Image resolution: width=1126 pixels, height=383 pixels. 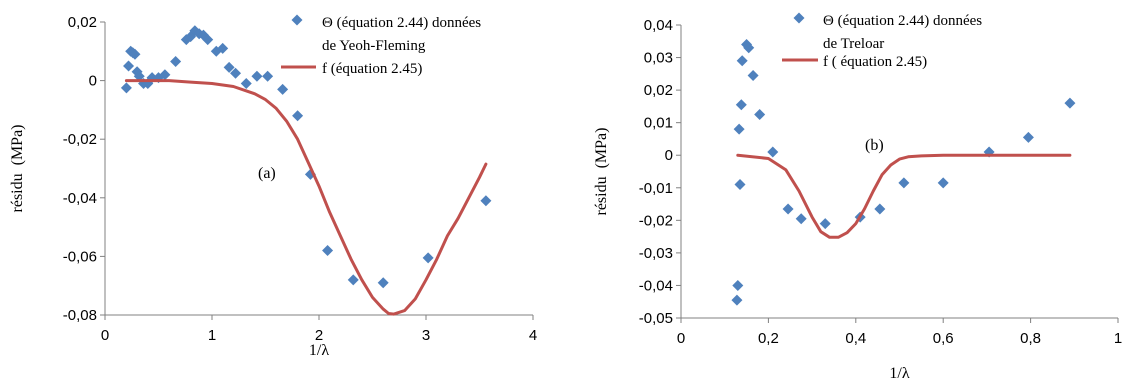 I want to click on x-tick-label: 4, so click(x=533, y=335).